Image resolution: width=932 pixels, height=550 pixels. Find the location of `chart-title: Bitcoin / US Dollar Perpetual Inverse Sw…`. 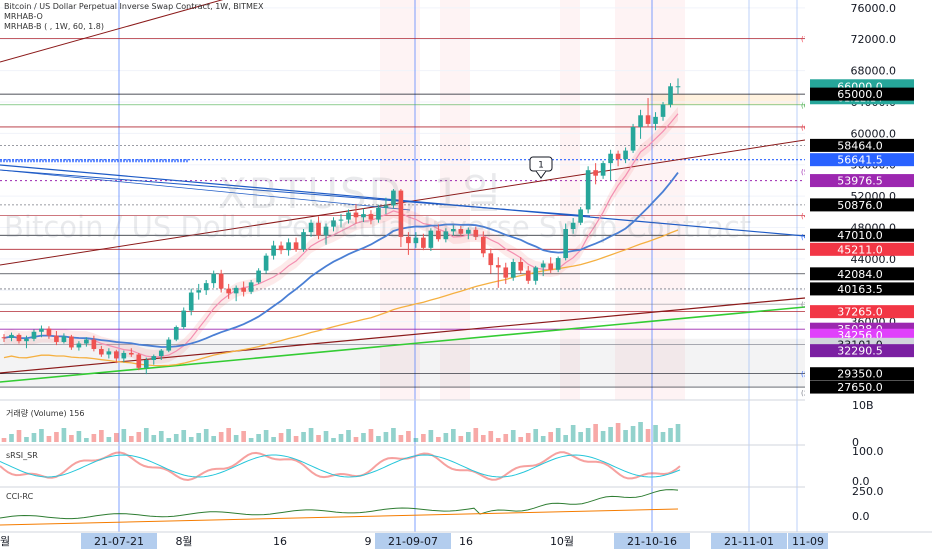

chart-title: Bitcoin / US Dollar Perpetual Inverse Sw… is located at coordinates (134, 6).